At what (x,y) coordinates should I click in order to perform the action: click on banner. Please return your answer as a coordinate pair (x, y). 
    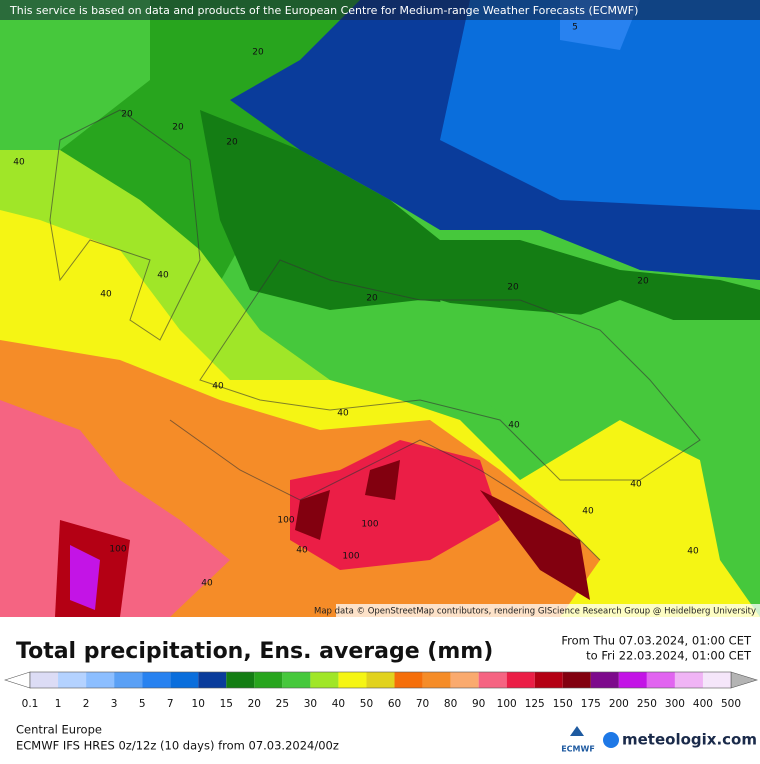
    Looking at the image, I should click on (380, 10).